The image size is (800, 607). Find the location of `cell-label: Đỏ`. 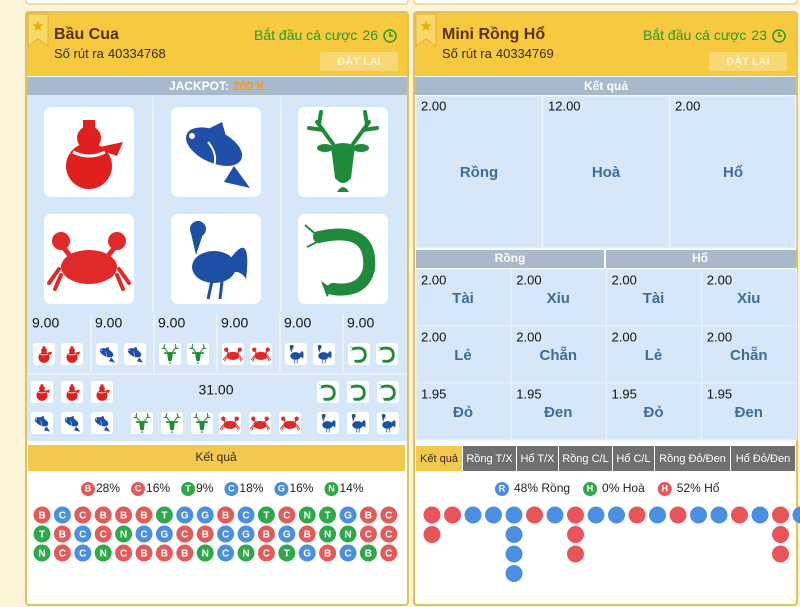

cell-label: Đỏ is located at coordinates (654, 412).